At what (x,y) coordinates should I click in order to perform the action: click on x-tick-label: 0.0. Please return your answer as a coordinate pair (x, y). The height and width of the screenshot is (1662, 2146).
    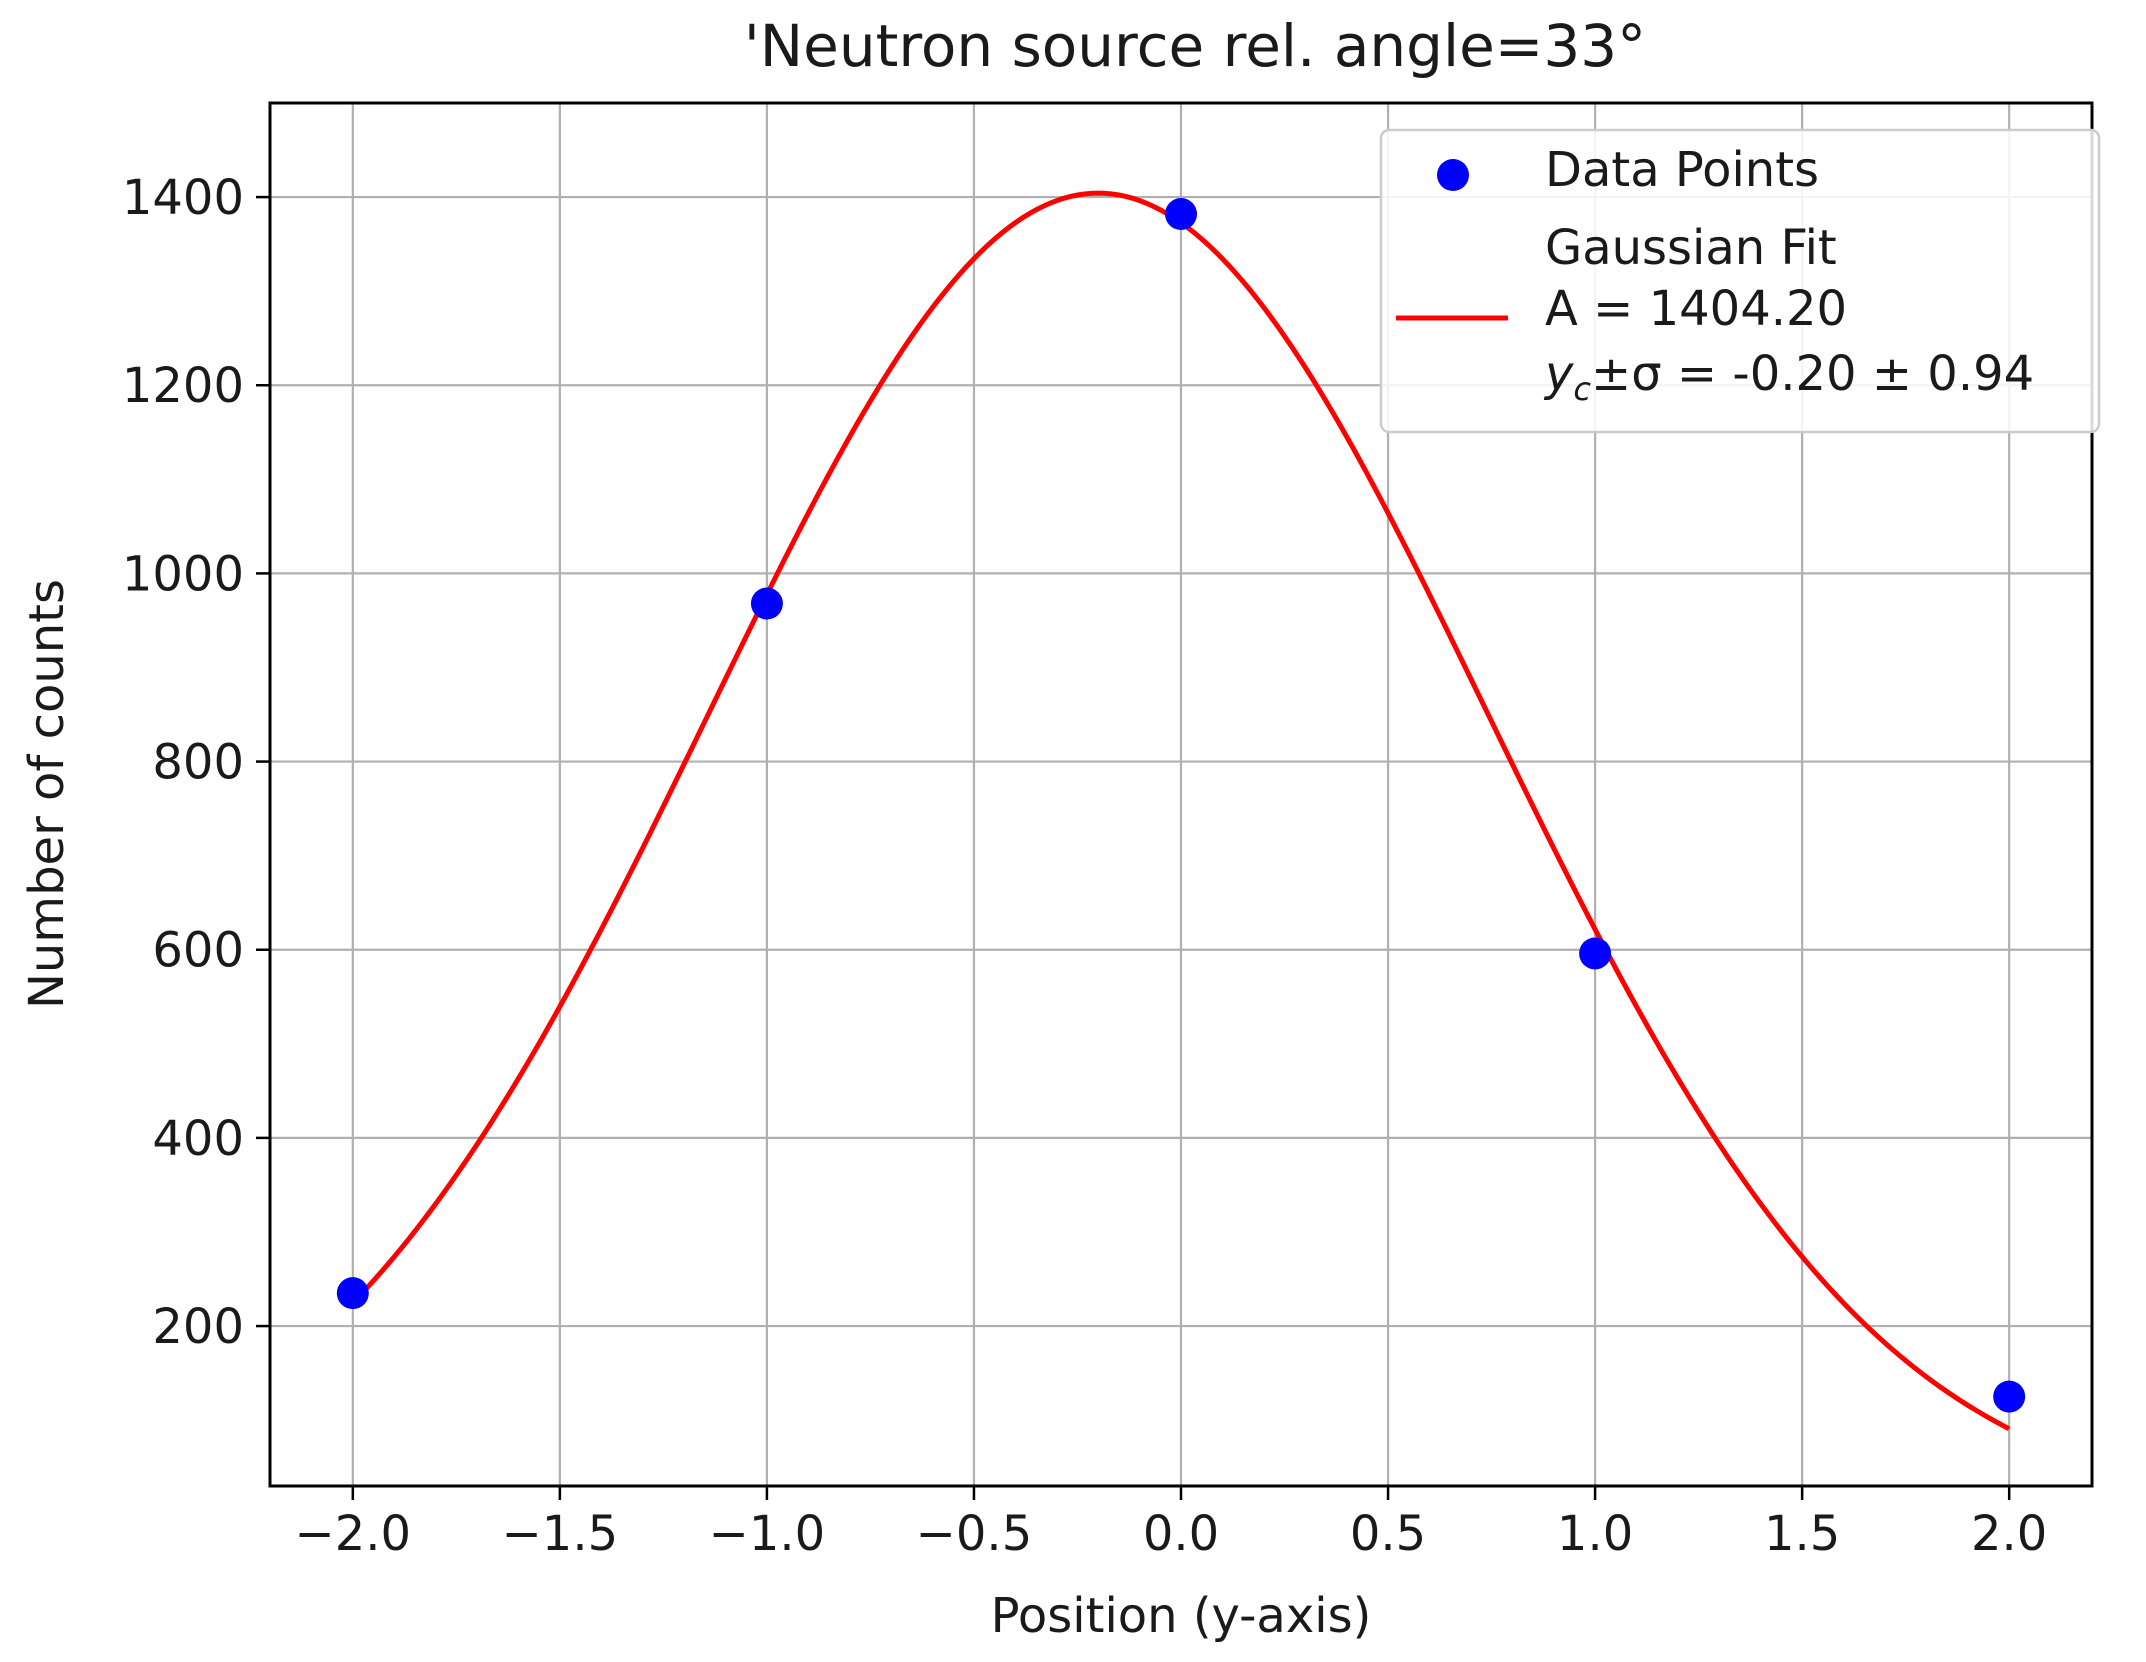
    Looking at the image, I should click on (1181, 1534).